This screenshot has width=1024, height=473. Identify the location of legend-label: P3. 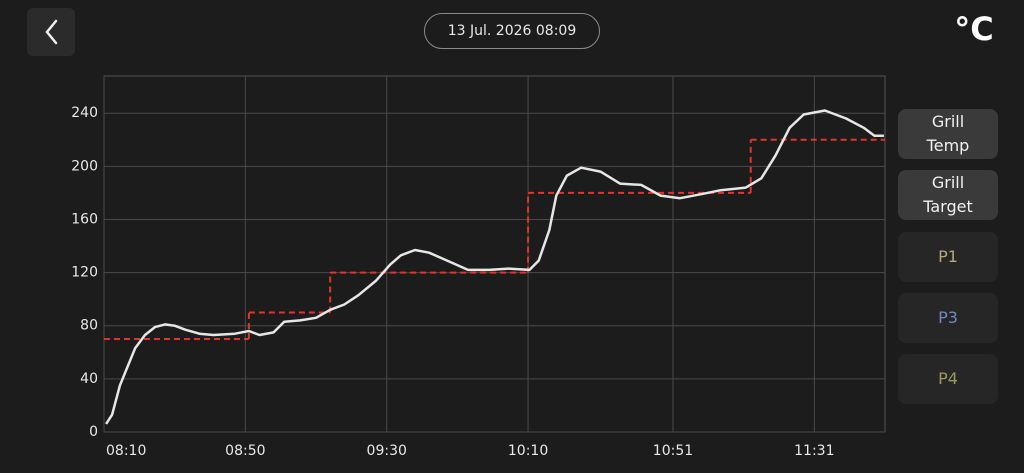
(948, 317).